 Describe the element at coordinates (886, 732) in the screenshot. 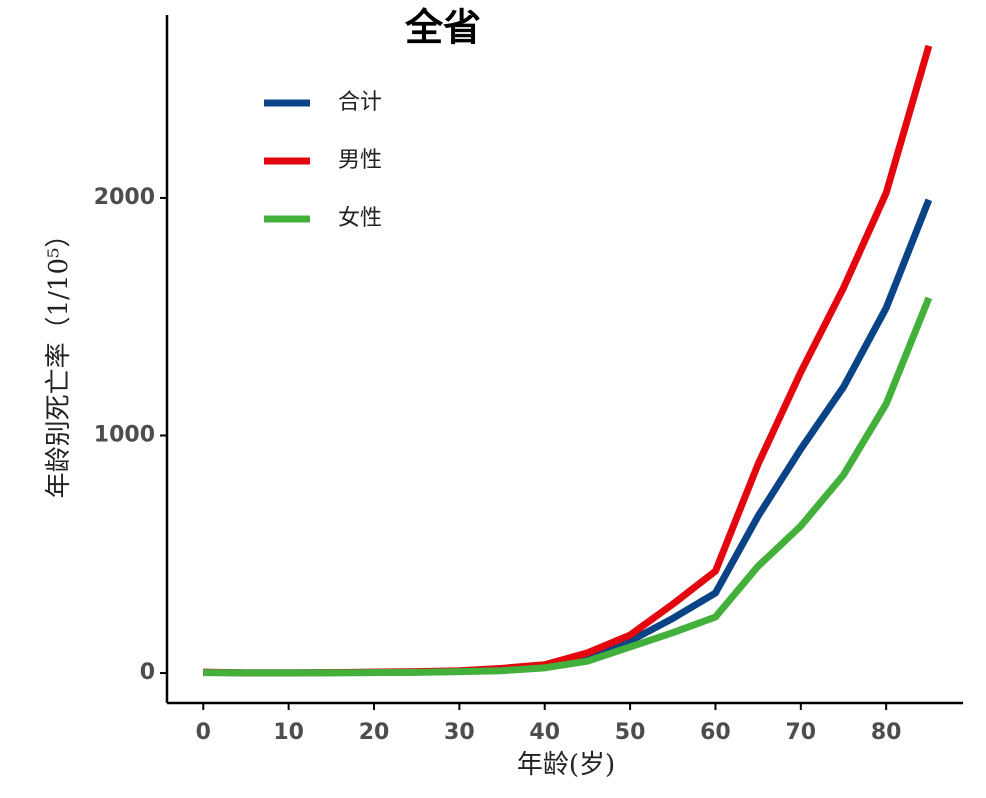

I see `x-tick-label: 80` at that location.